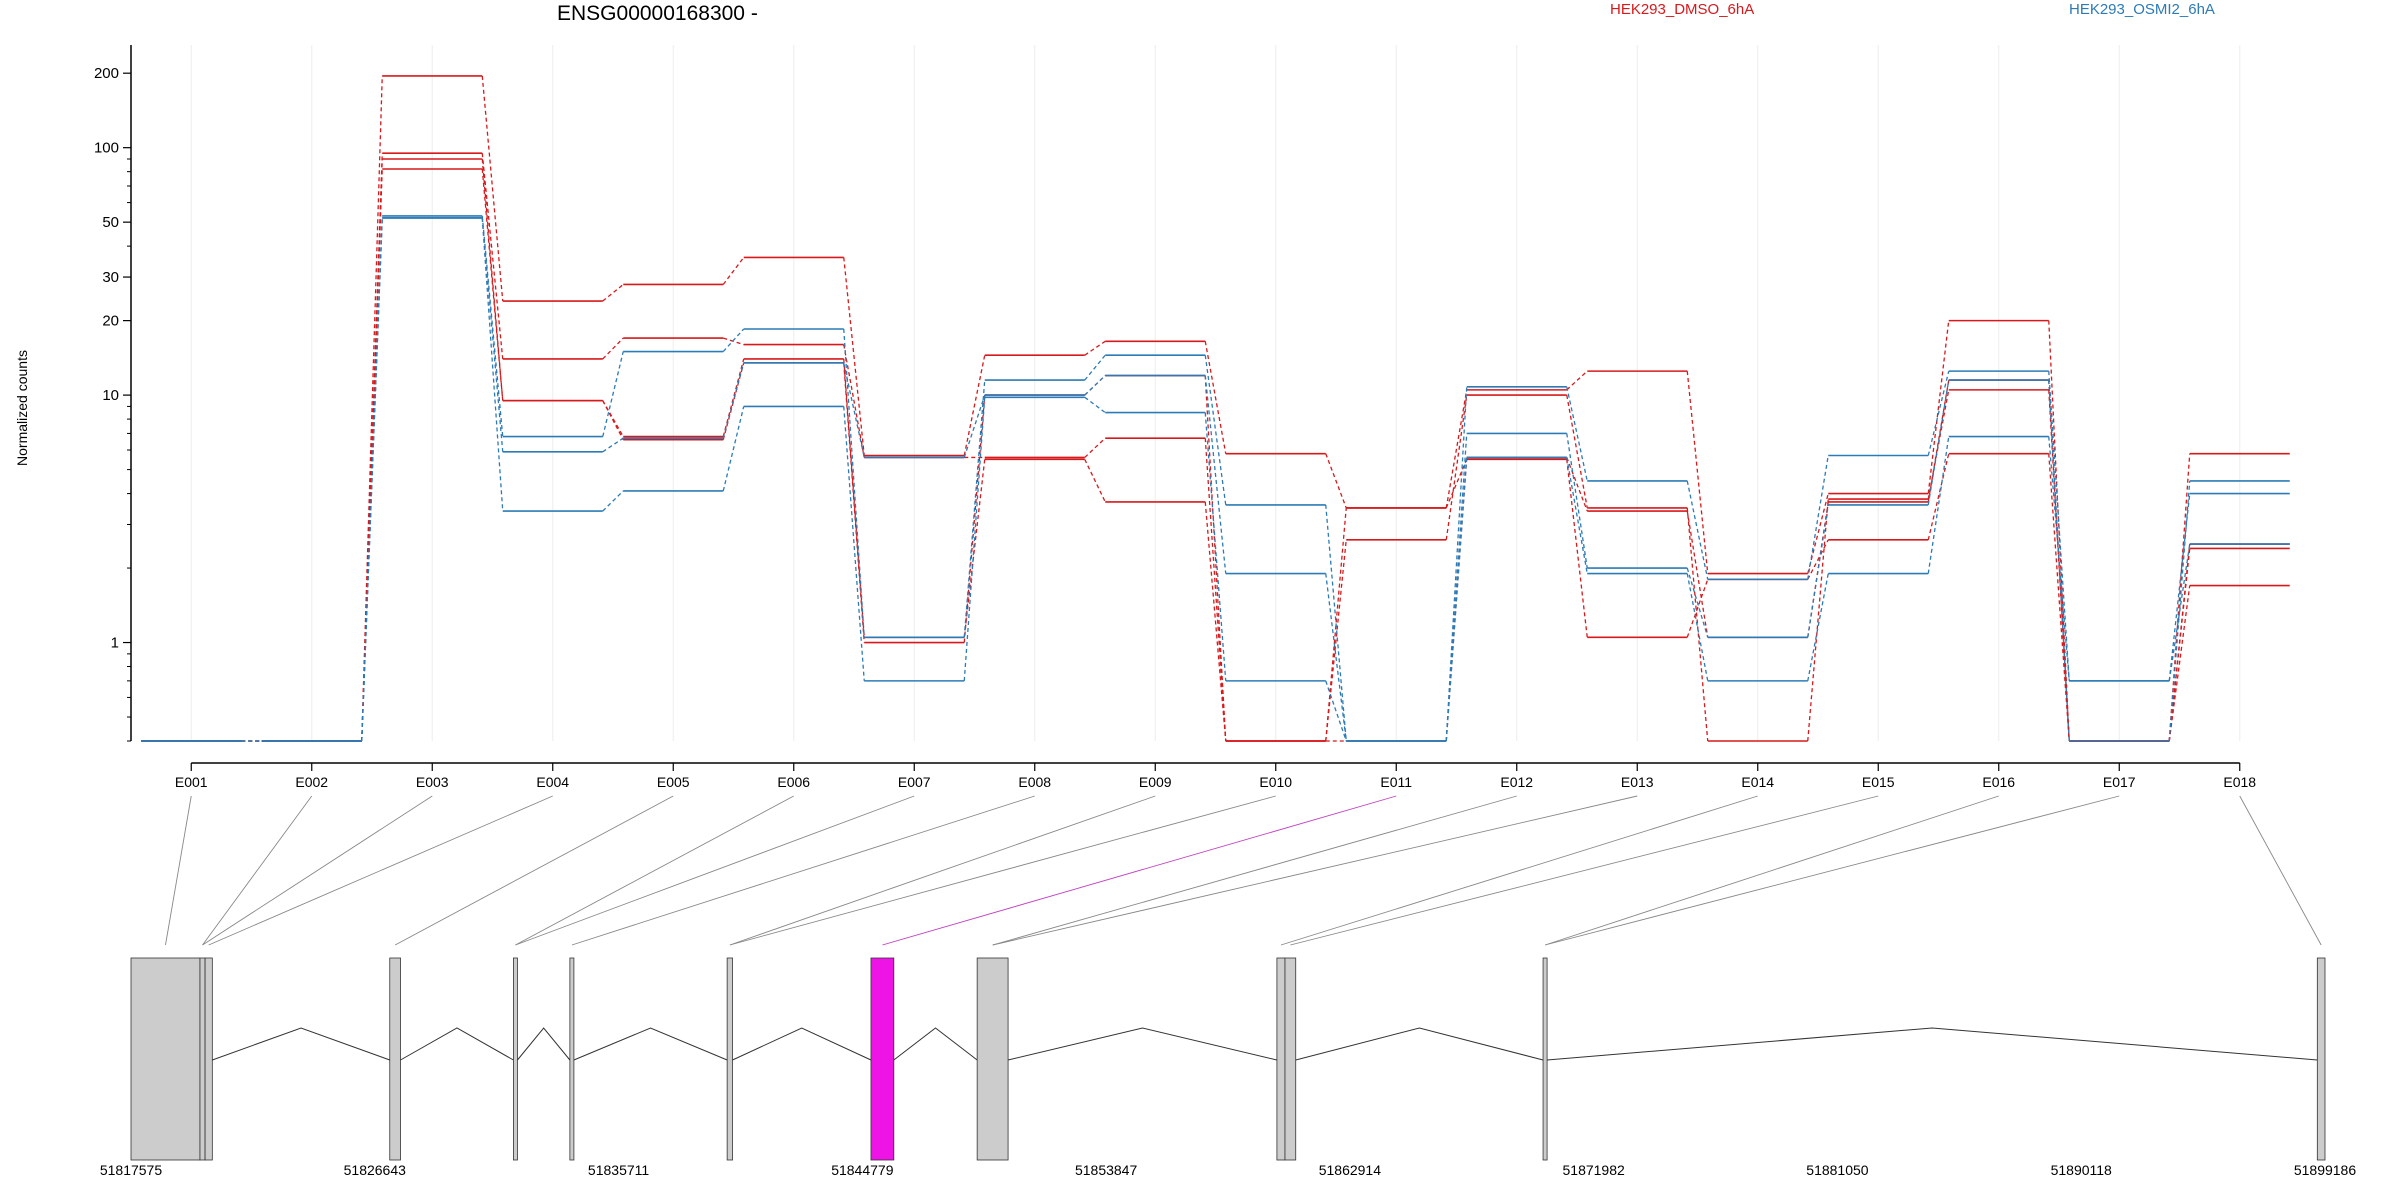 Image resolution: width=2400 pixels, height=1200 pixels. I want to click on highlighted-exon, so click(882, 1059).